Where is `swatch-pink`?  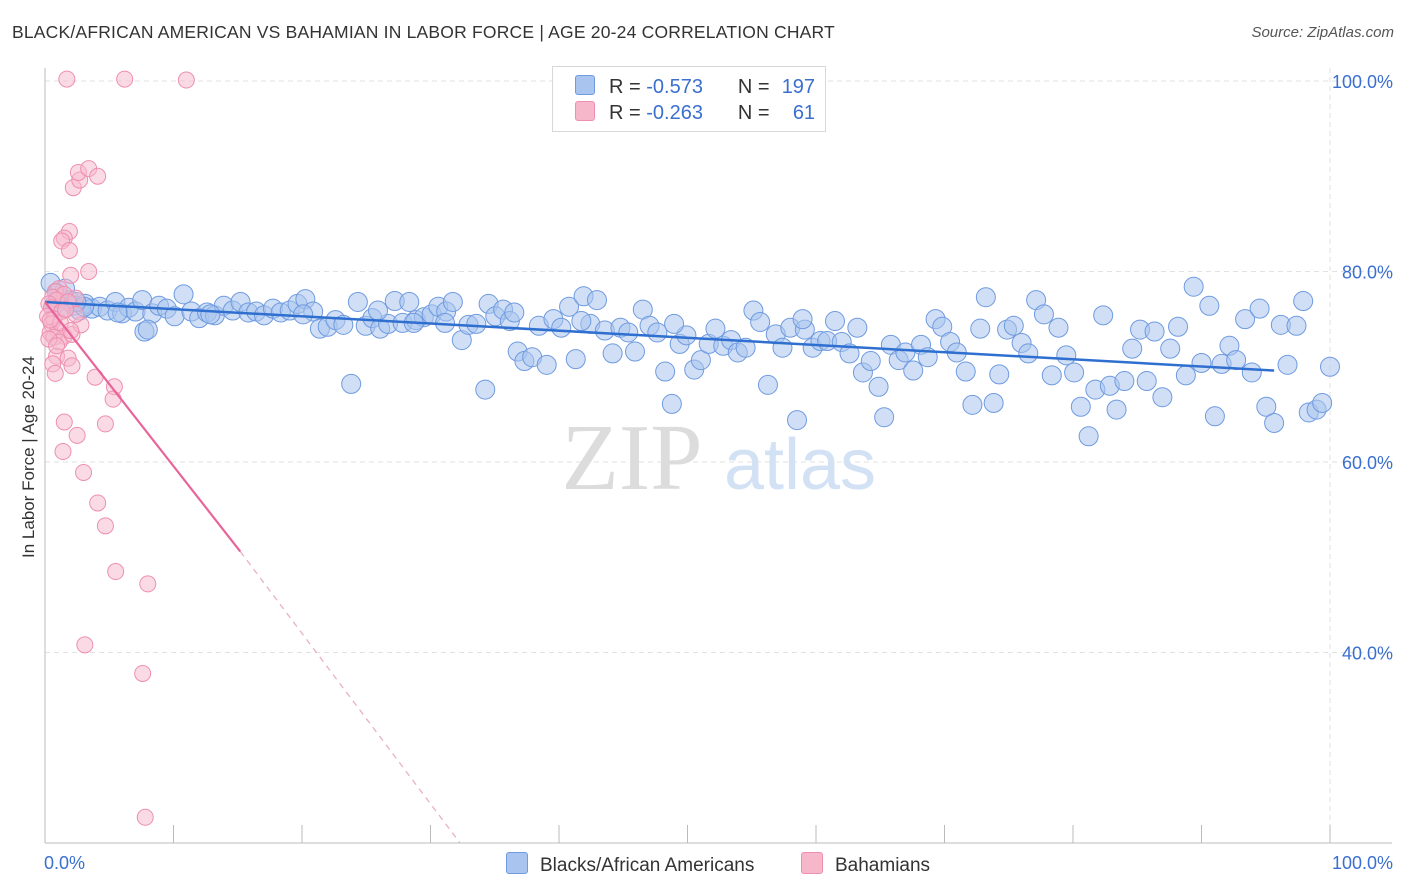 swatch-pink is located at coordinates (585, 111).